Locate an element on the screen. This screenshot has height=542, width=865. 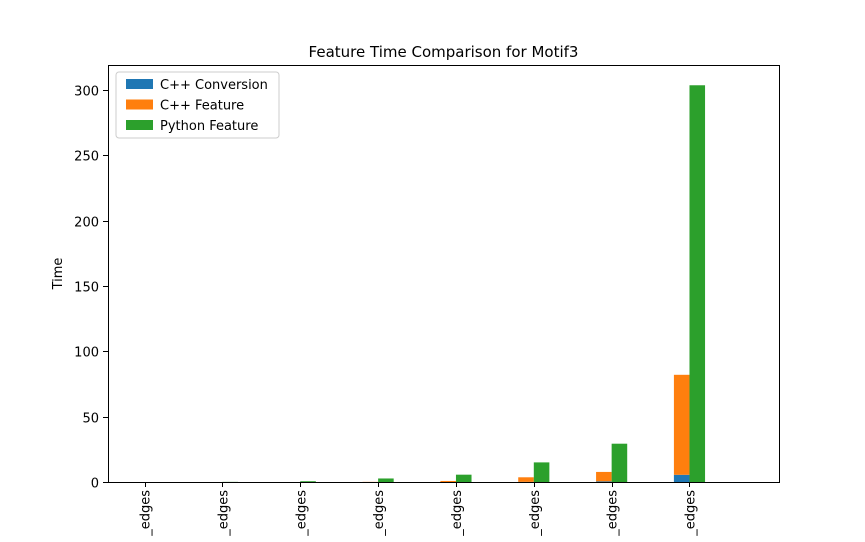
y-tick-label: 150 is located at coordinates (86, 288).